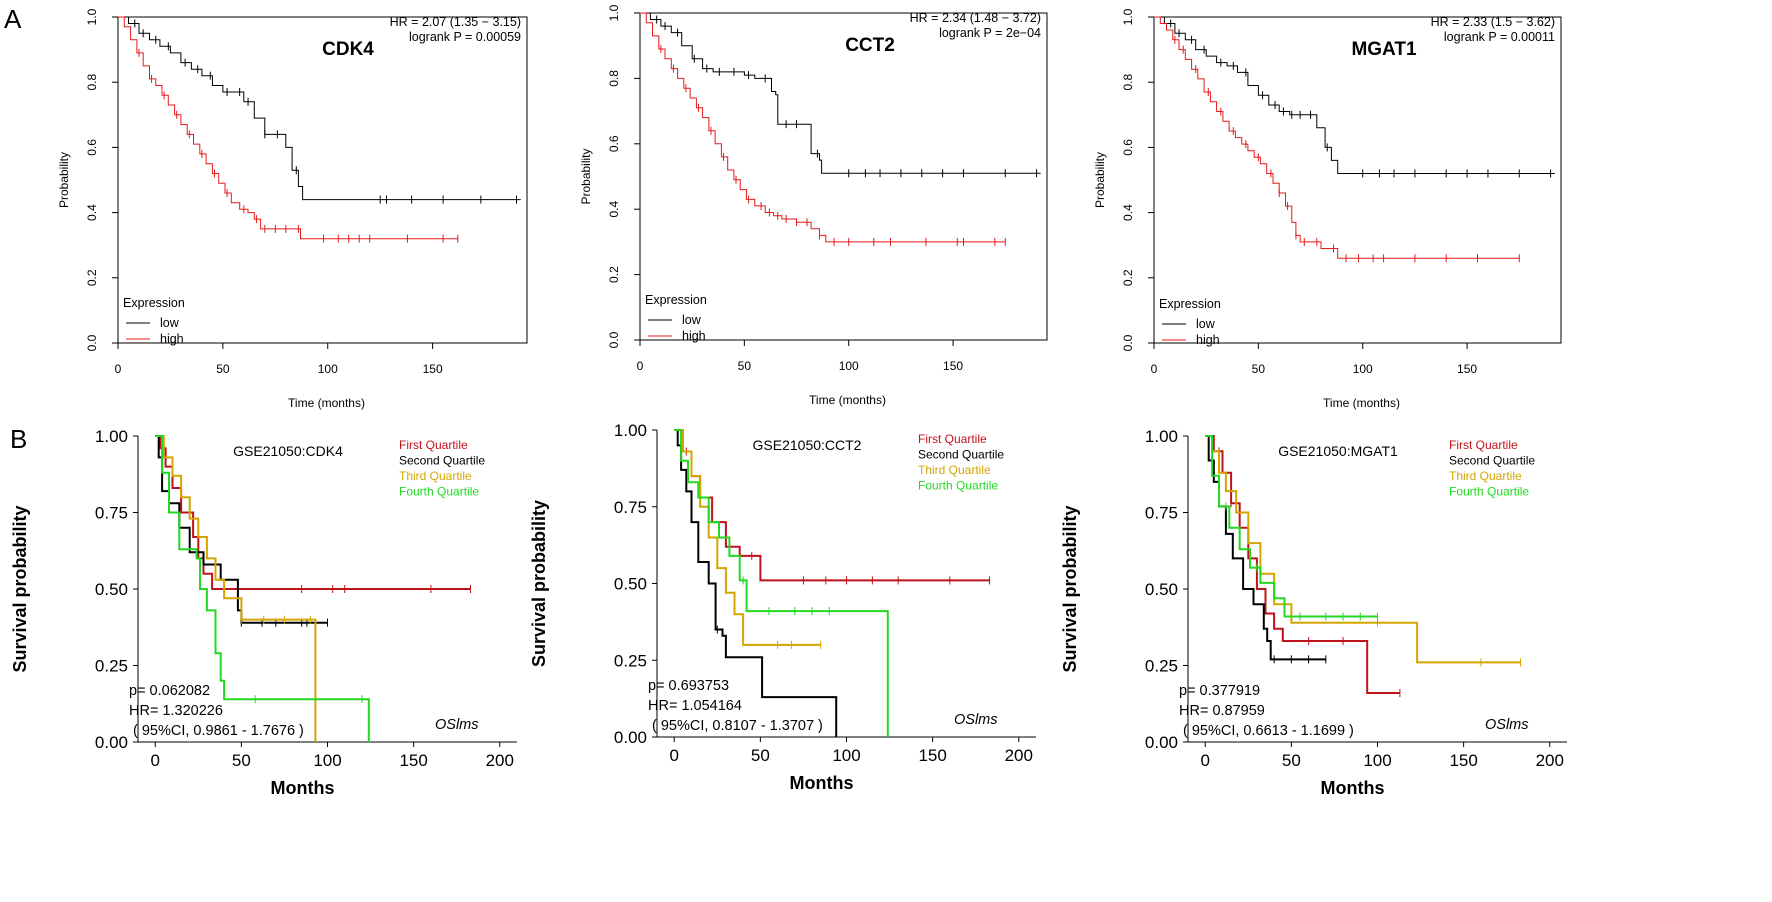 The width and height of the screenshot is (1772, 902). I want to click on survival-type-note: OSlms, so click(1507, 725).